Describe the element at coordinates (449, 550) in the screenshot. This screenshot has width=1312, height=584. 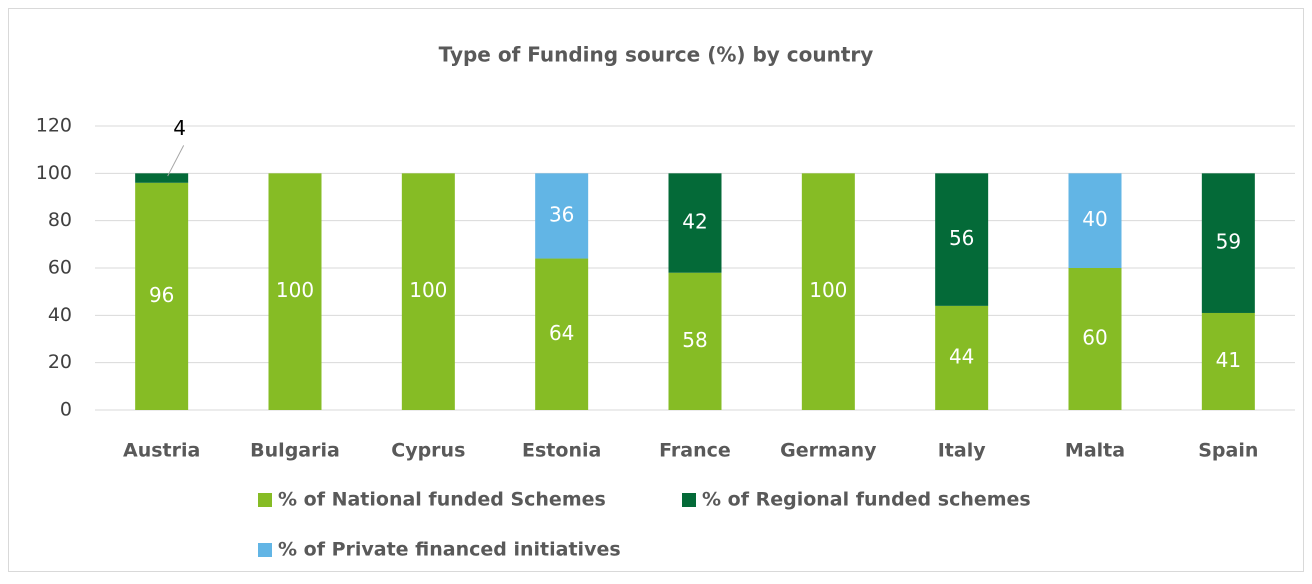
I see `legend-label: % of Private financed initiatives` at that location.